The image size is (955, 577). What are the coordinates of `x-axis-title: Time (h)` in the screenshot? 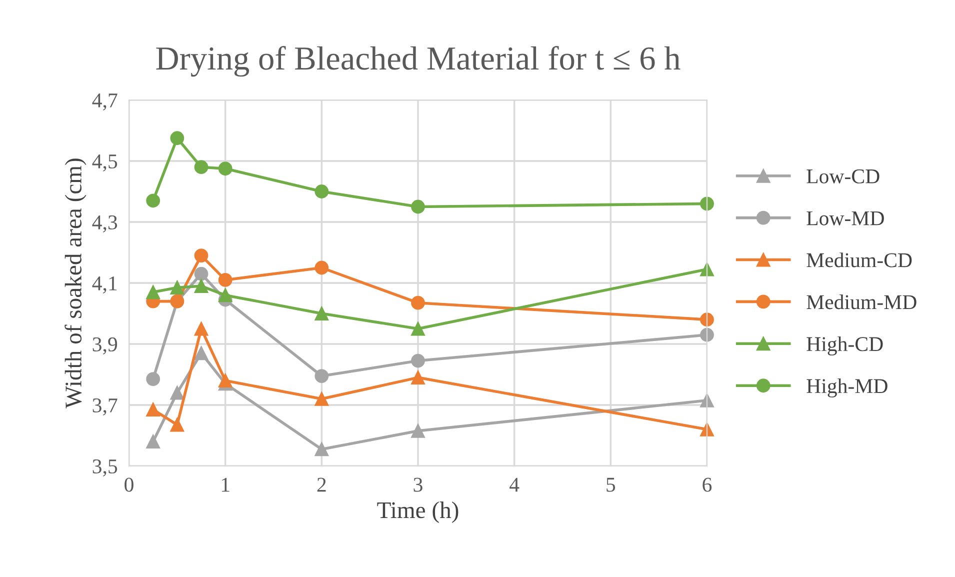 It's located at (417, 512).